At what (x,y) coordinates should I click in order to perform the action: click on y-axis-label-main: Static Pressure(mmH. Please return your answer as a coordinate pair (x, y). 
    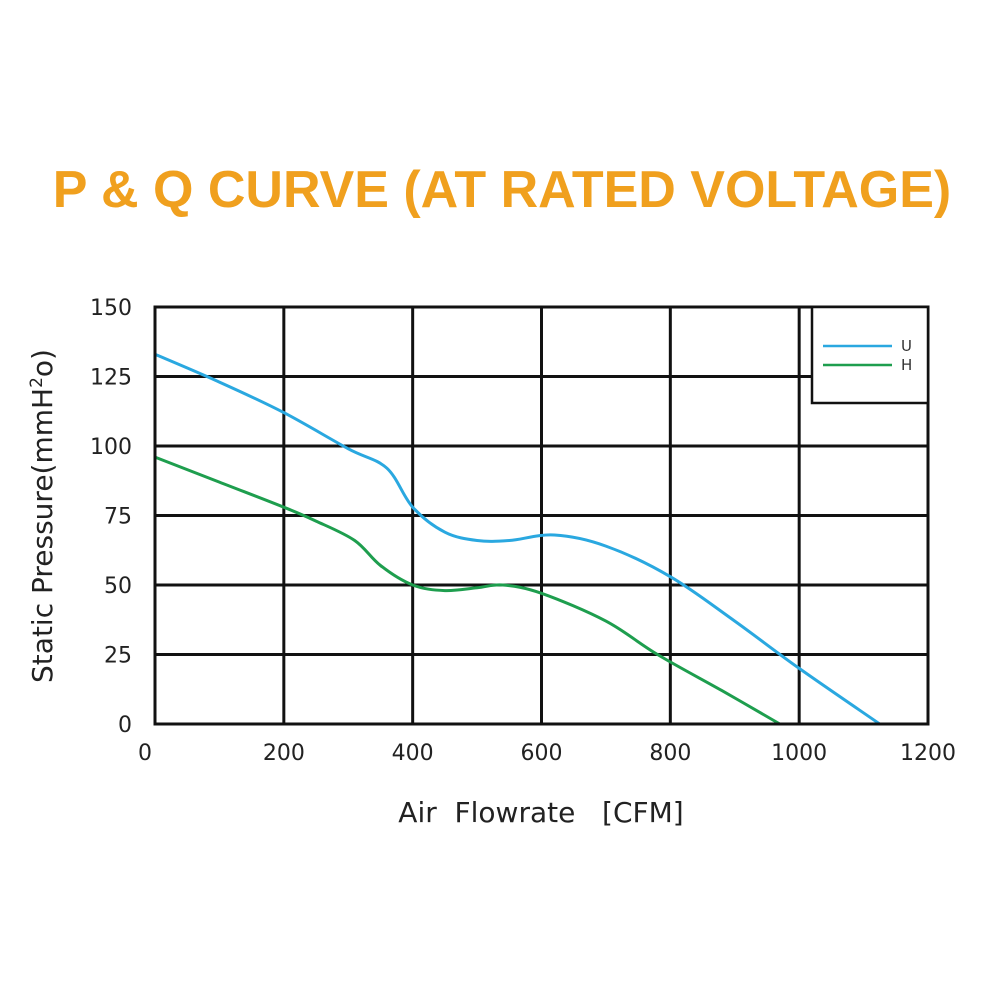
    Looking at the image, I should click on (42, 535).